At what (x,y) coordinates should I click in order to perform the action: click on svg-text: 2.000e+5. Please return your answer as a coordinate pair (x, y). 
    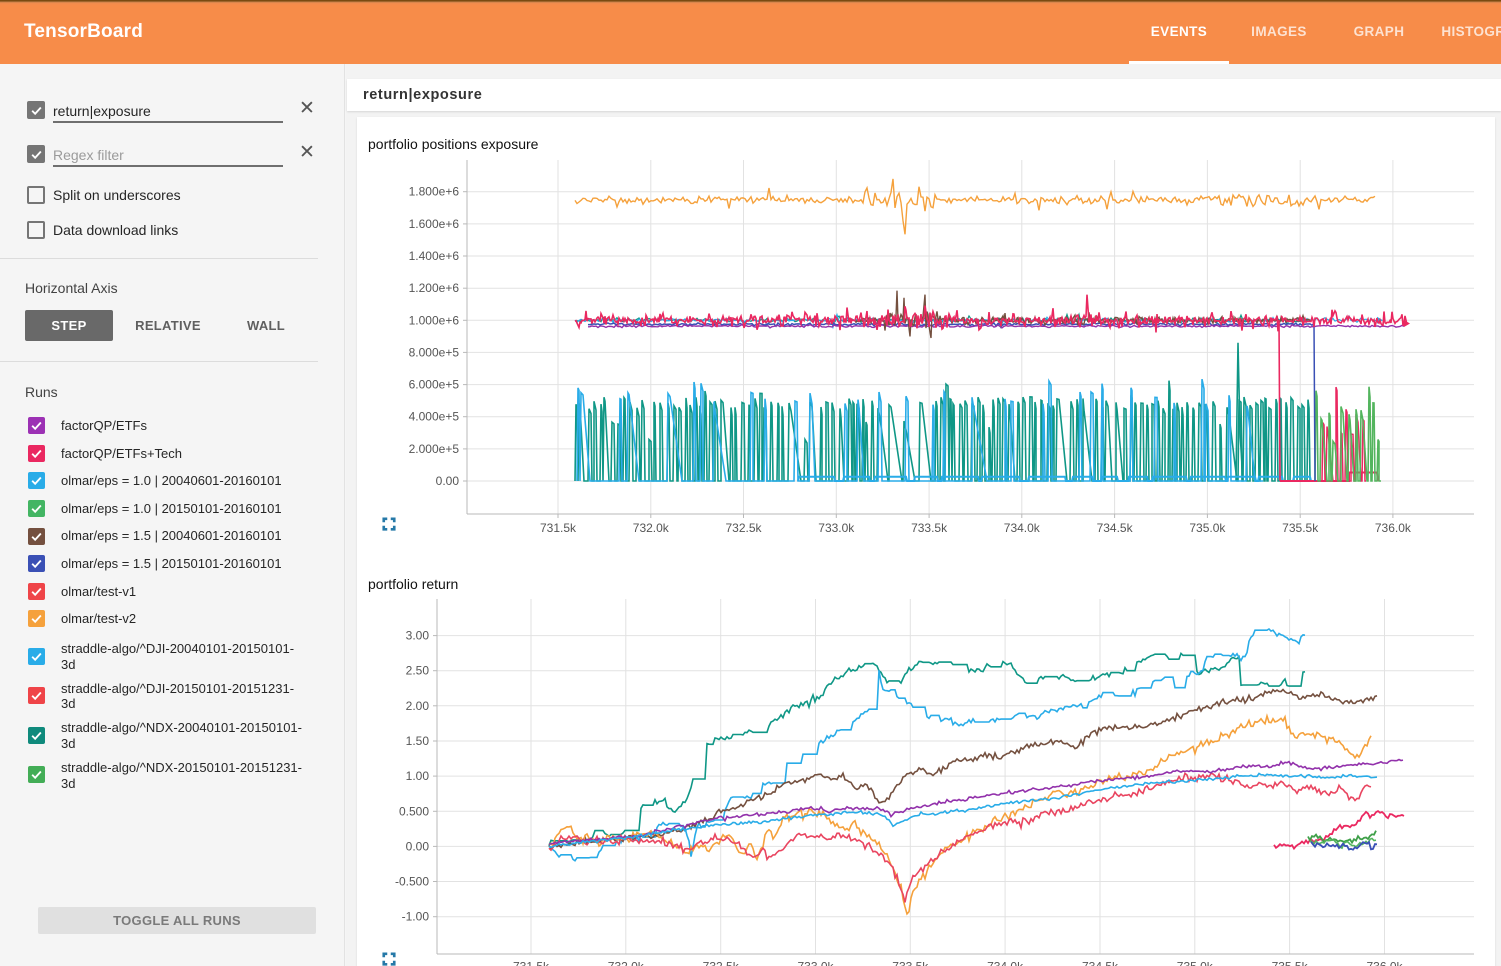
    Looking at the image, I should click on (434, 449).